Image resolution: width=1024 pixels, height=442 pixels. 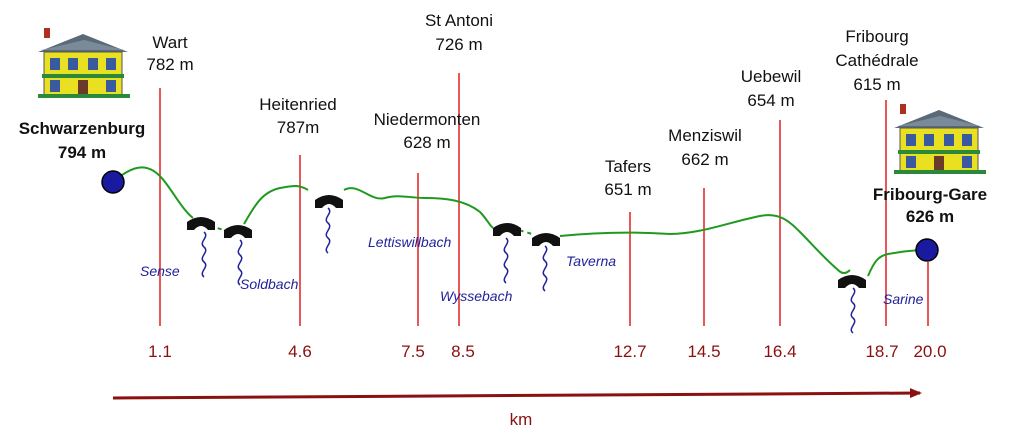 I want to click on station-name-fribourg-gare: Fribourg-Gare, so click(x=930, y=194).